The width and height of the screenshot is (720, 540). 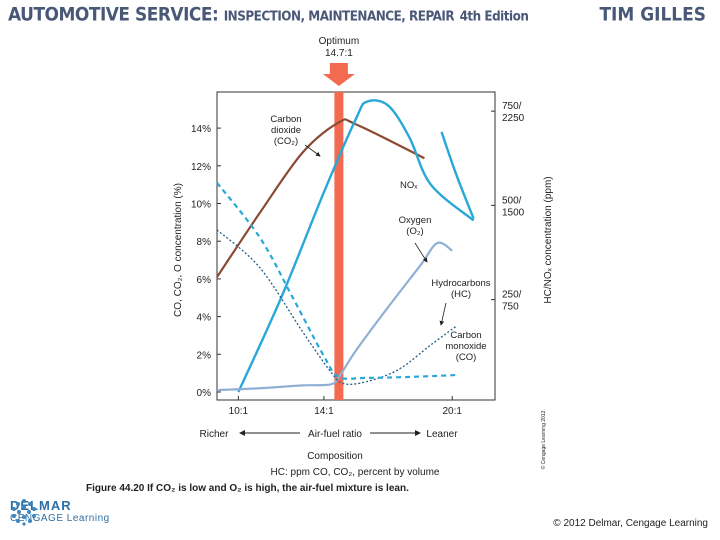 What do you see at coordinates (201, 167) in the screenshot?
I see `y-left-tick-label: 12%` at bounding box center [201, 167].